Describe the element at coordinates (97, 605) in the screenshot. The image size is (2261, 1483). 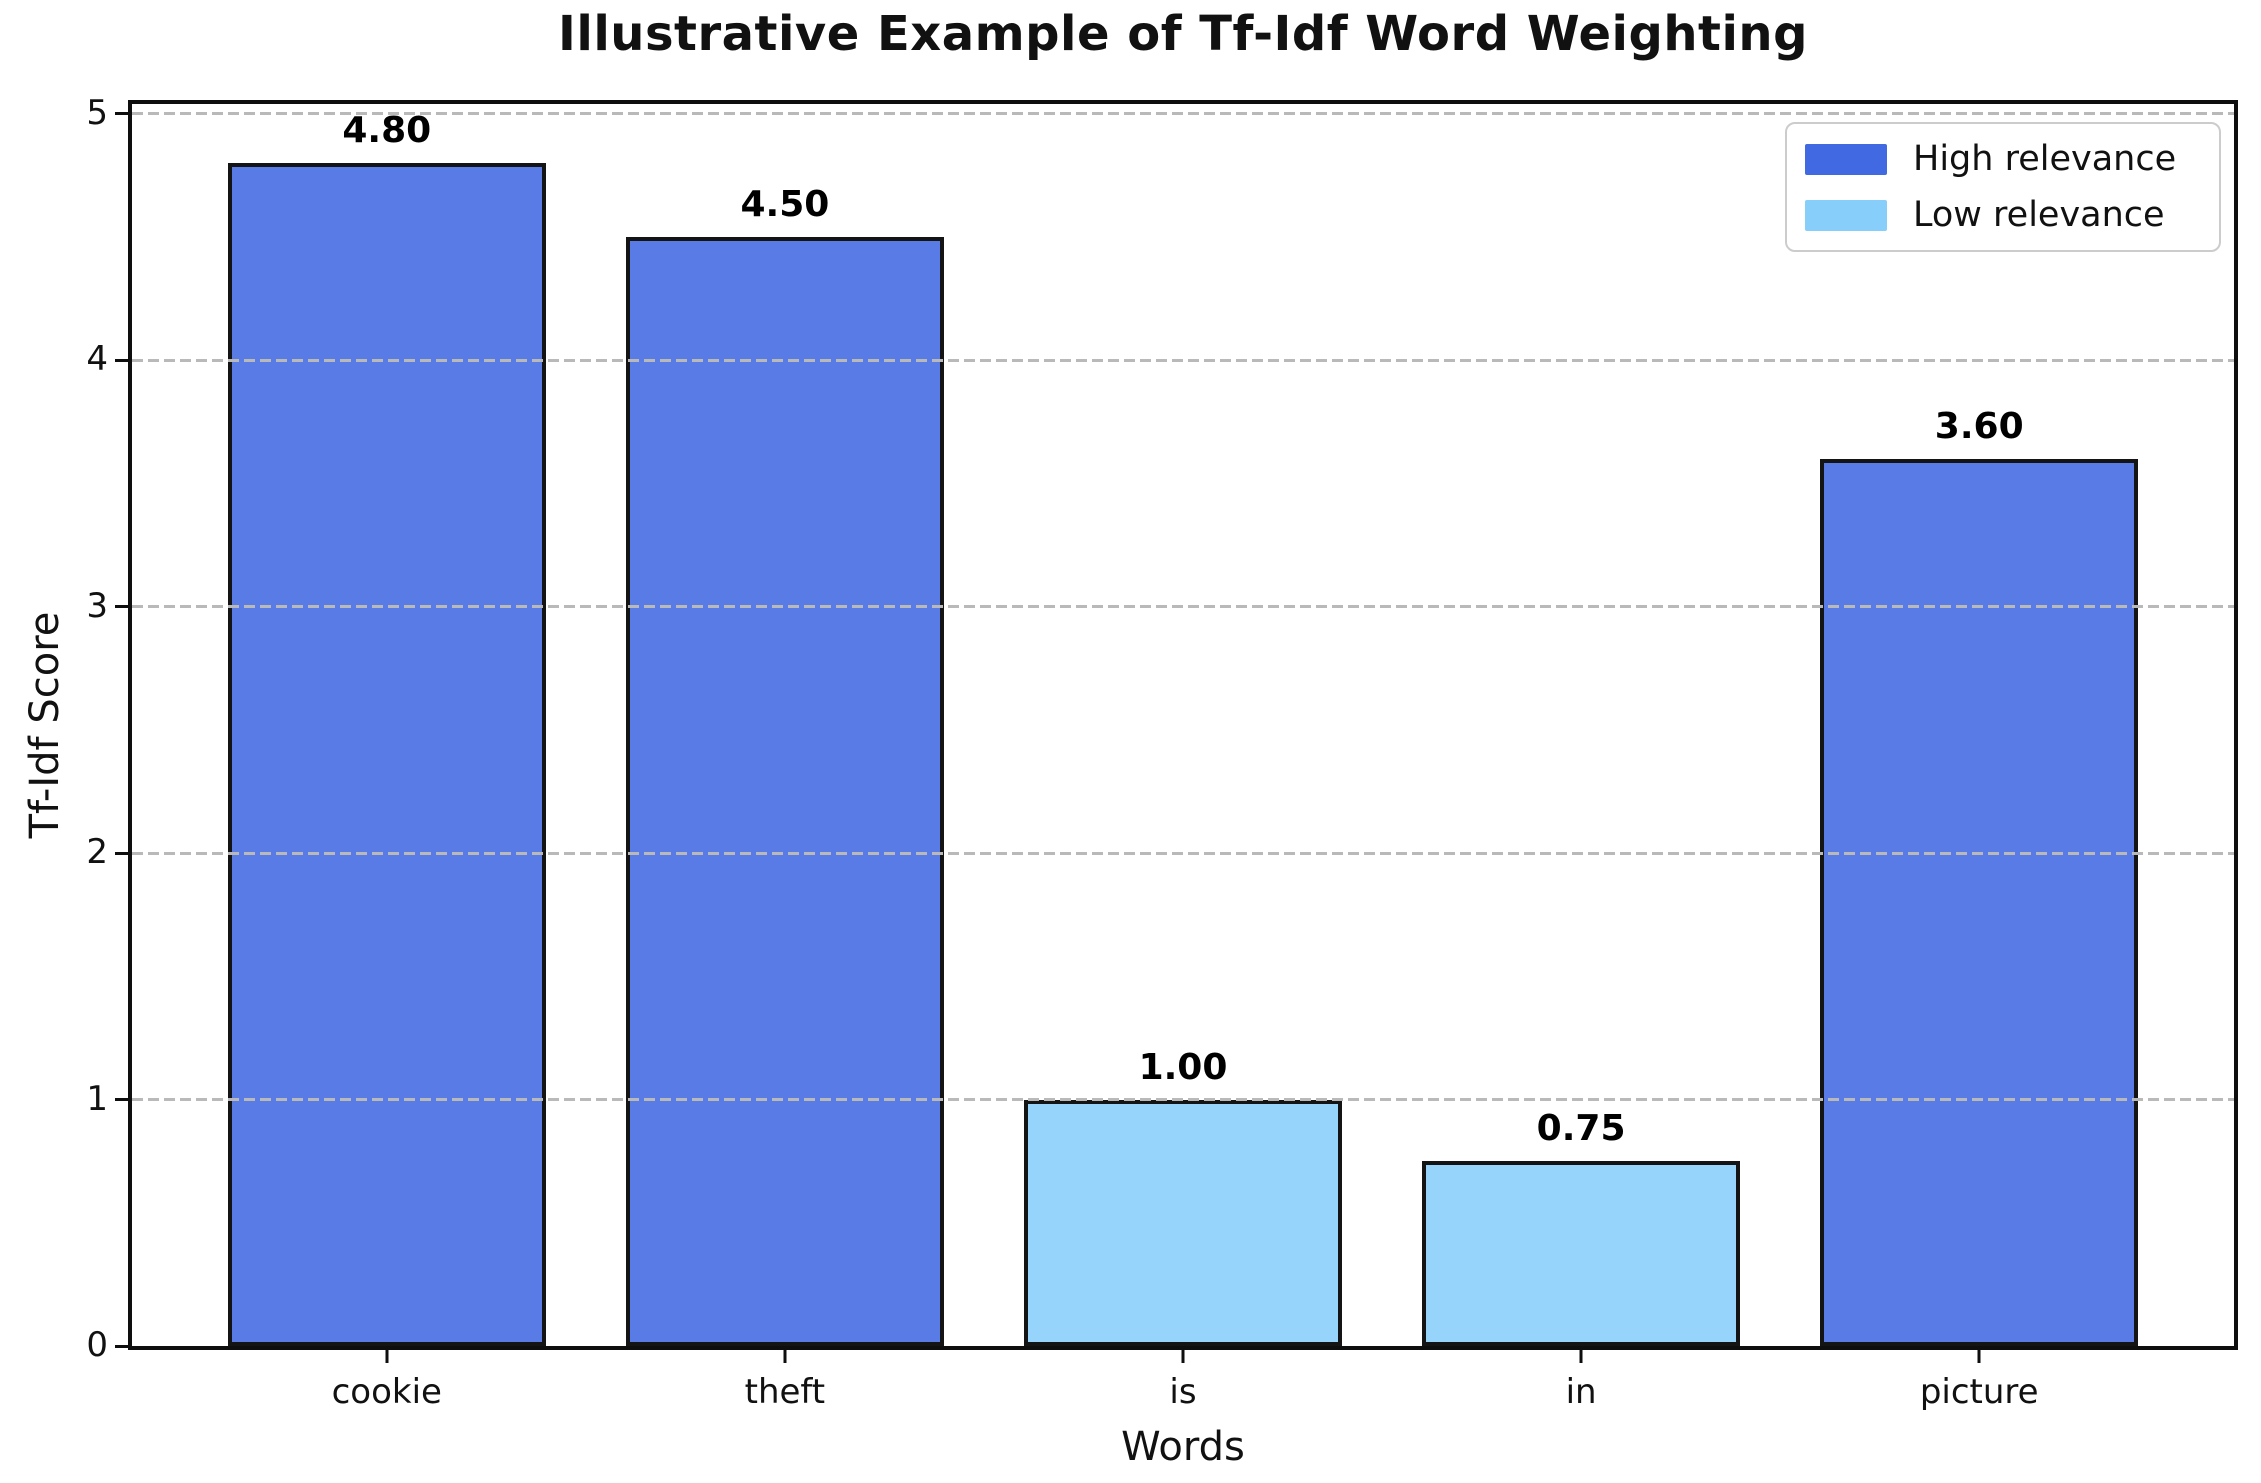
I see `y-tick-label: 3` at that location.